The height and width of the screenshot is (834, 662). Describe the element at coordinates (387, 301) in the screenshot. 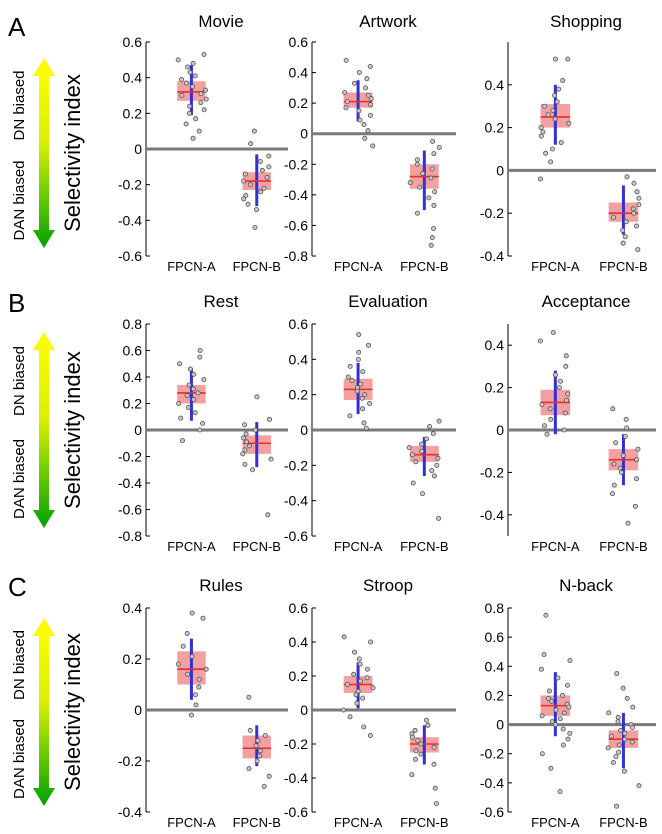

I see `subplot-title: Evaluation` at that location.